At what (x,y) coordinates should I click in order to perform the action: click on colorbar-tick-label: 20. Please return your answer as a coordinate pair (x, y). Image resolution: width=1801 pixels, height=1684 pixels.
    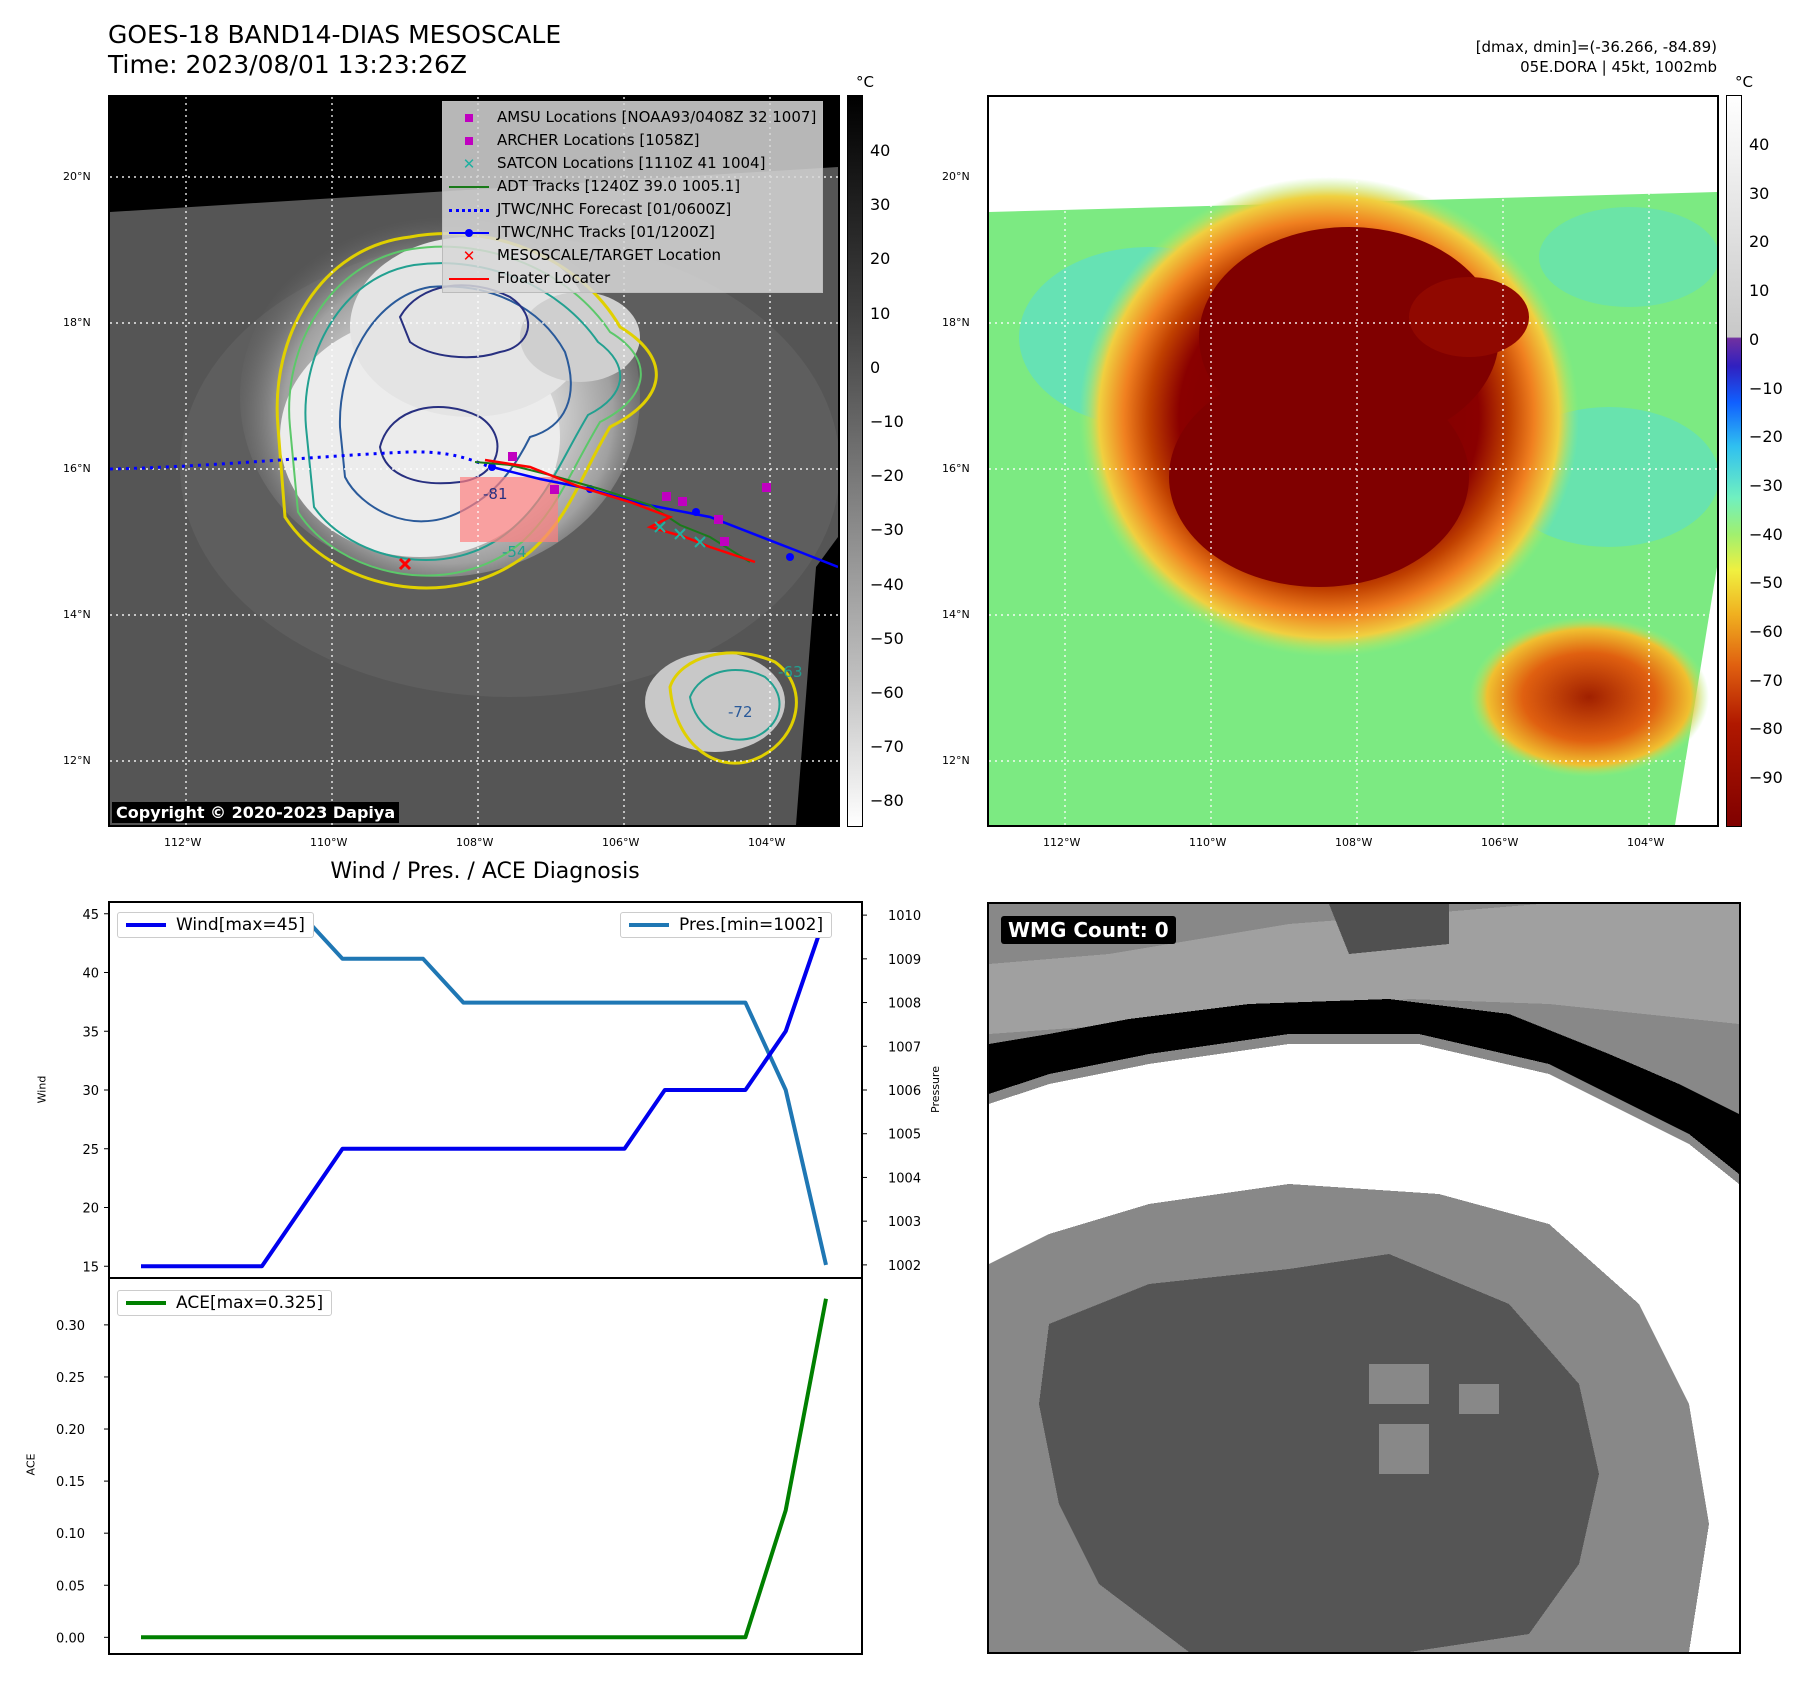
    Looking at the image, I should click on (1759, 242).